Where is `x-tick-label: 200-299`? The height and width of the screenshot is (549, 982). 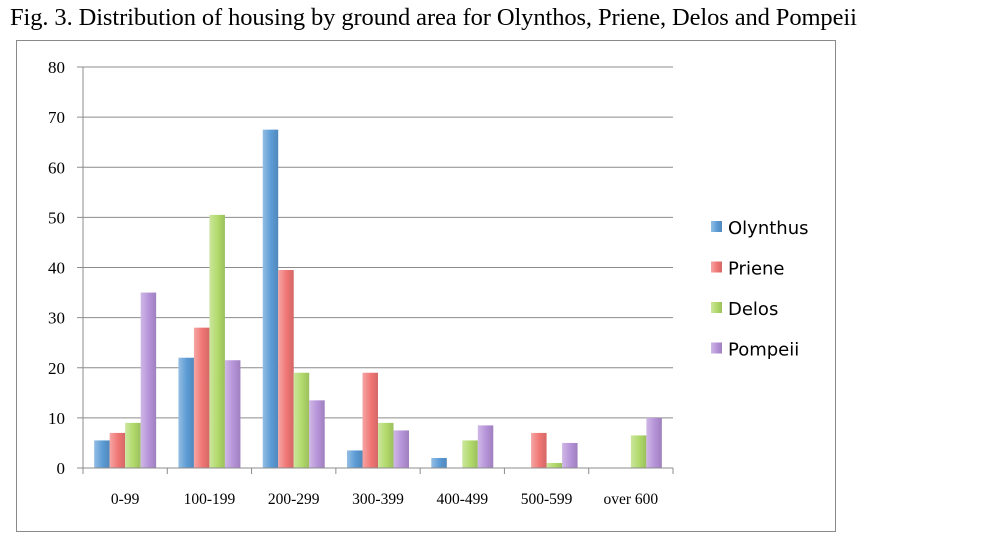 x-tick-label: 200-299 is located at coordinates (294, 499).